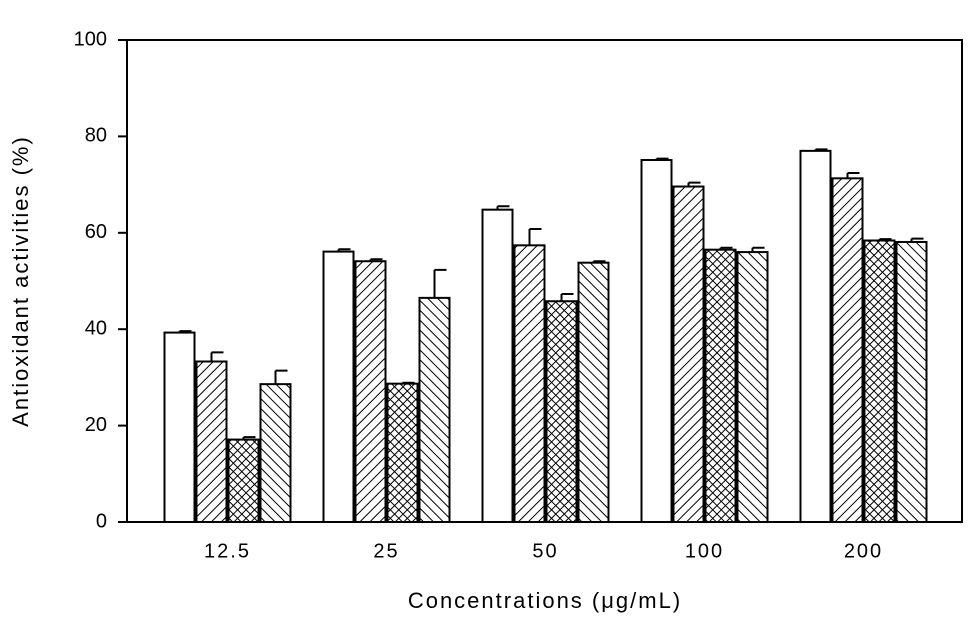  Describe the element at coordinates (90, 39) in the screenshot. I see `y-tick-label: 100` at that location.